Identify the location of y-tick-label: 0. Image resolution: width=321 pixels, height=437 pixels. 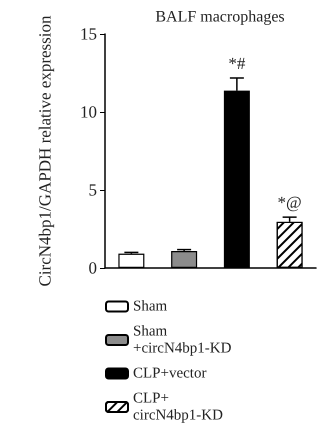
(92, 268).